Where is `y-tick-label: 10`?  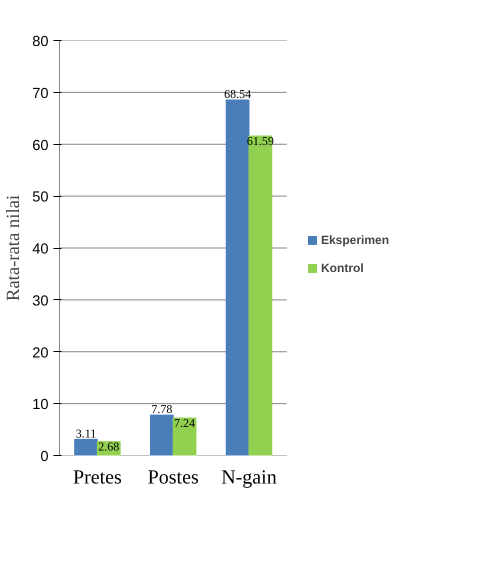 y-tick-label: 10 is located at coordinates (40, 405).